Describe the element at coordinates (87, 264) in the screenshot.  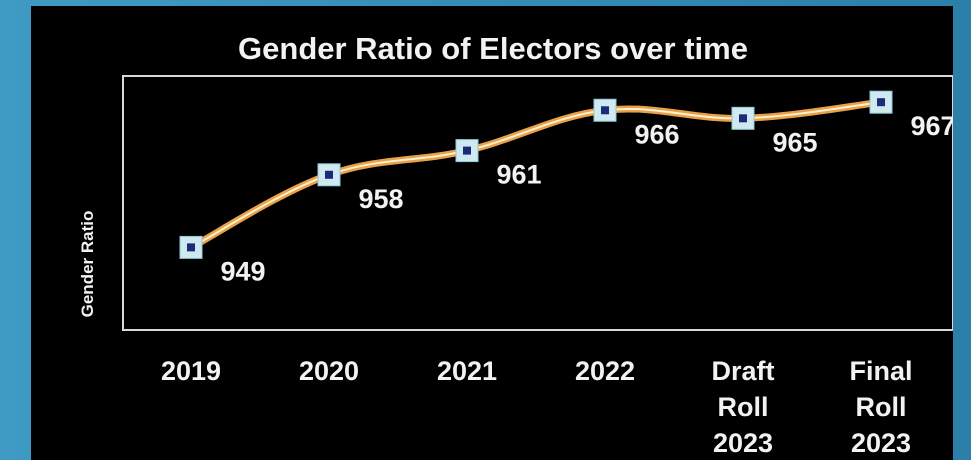
I see `y-axis-label: Gender Ratio` at that location.